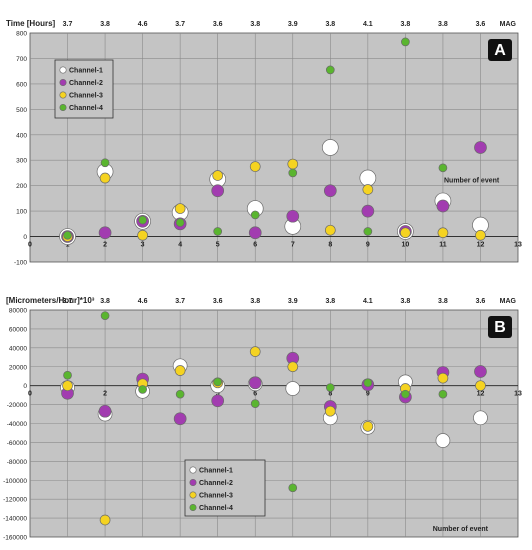  I want to click on y-tick-label: 400, so click(21, 135).